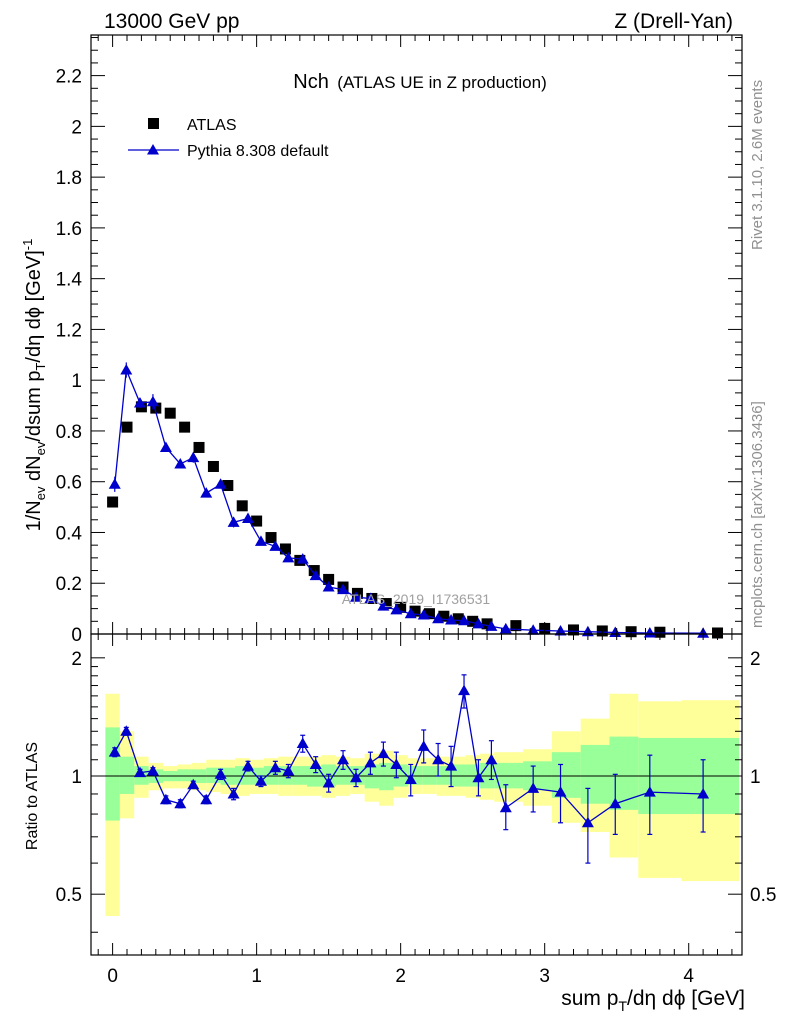  Describe the element at coordinates (40, 367) in the screenshot. I see `ylabel-part-f: T` at that location.